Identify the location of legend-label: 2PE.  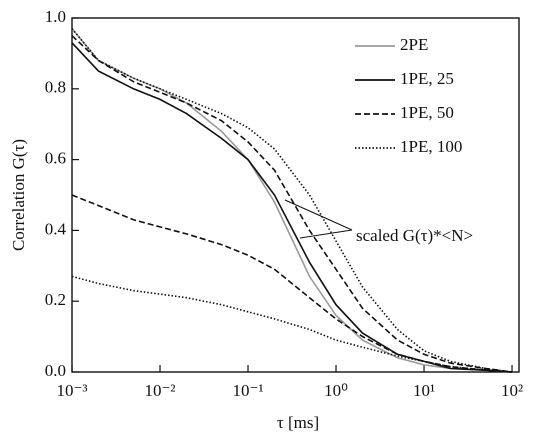
(414, 44).